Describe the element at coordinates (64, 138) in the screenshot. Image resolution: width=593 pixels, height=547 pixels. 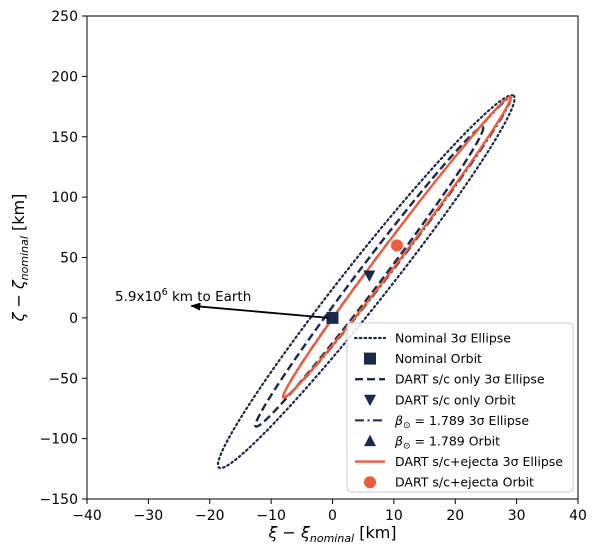
I see `y-tick-label: 150` at that location.